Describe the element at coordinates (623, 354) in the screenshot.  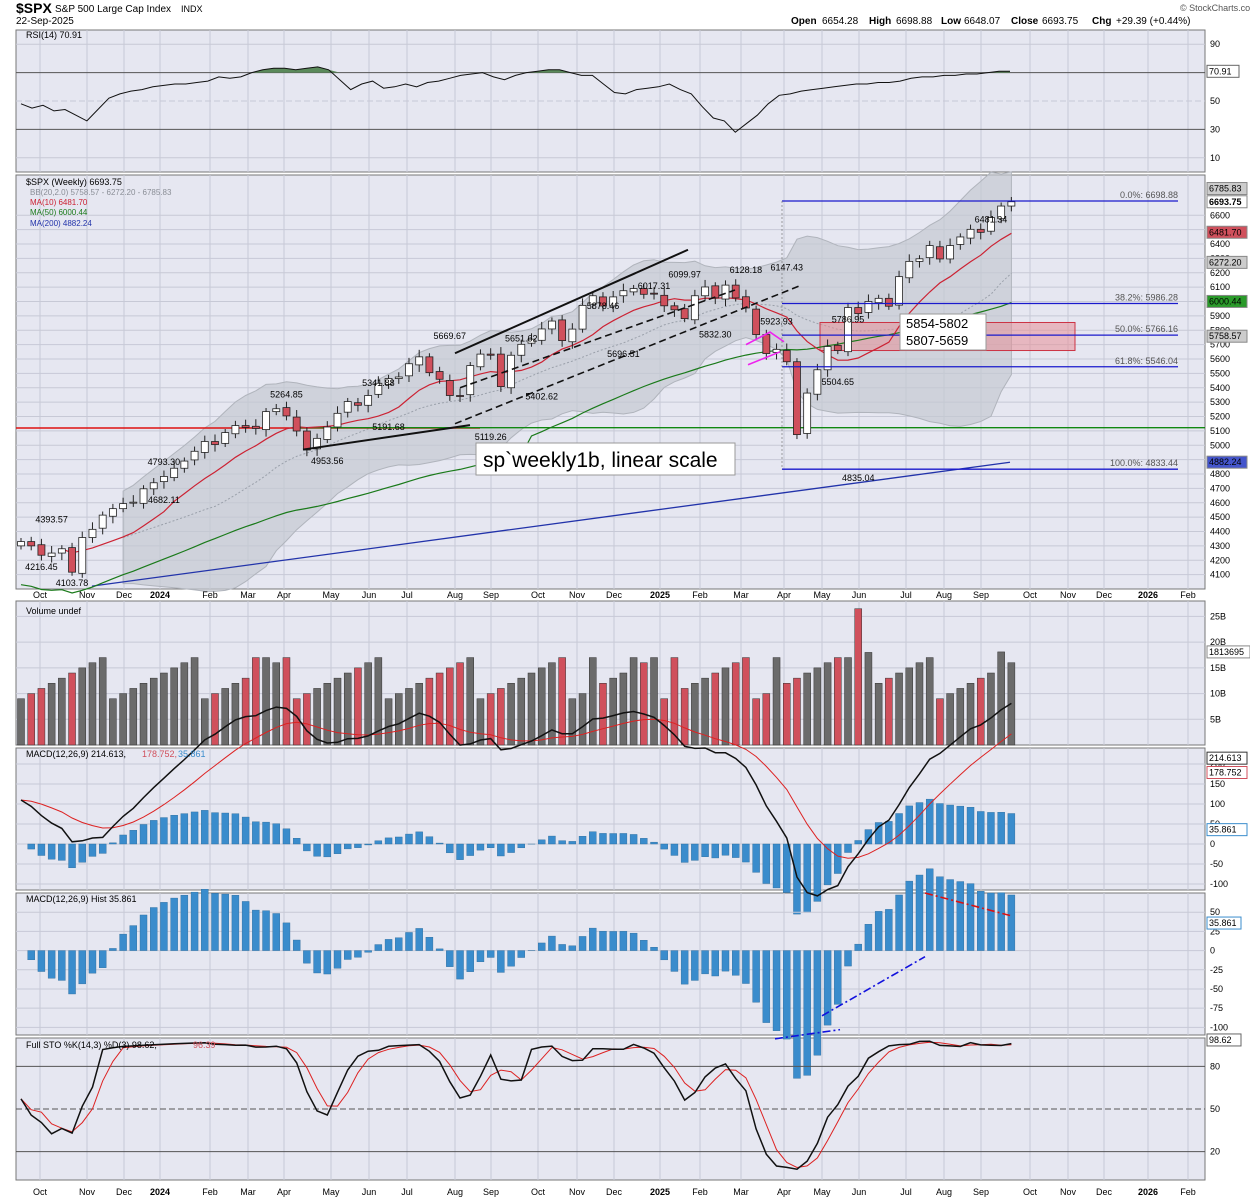
I see `price-annotation: 5696.51` at that location.